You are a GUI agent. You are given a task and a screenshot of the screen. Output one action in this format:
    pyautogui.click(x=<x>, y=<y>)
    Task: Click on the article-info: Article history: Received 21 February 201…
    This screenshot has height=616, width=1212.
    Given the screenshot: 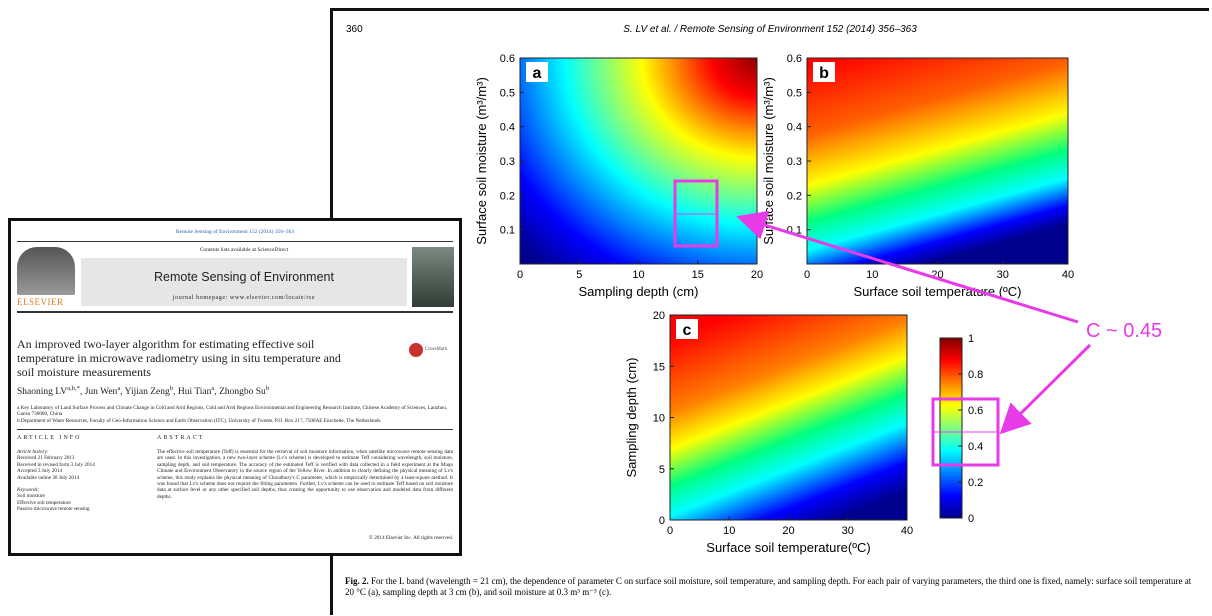 What is the action you would take?
    pyautogui.click(x=82, y=481)
    